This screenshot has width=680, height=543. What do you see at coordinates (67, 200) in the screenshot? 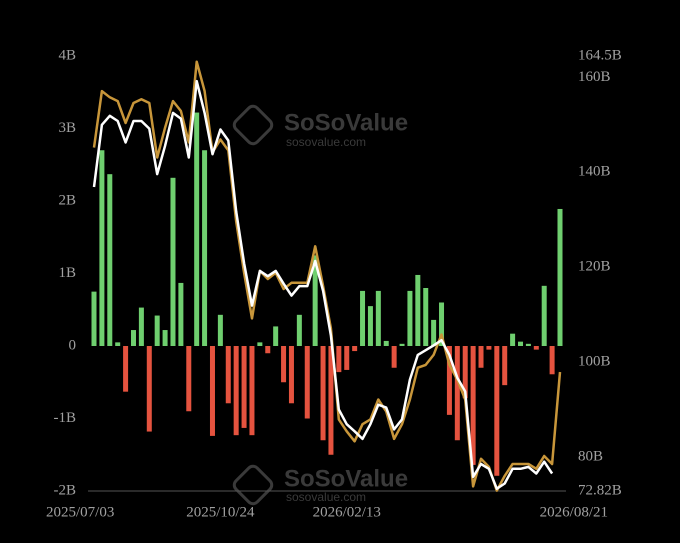
I see `y-tick-label: 2B` at bounding box center [67, 200].